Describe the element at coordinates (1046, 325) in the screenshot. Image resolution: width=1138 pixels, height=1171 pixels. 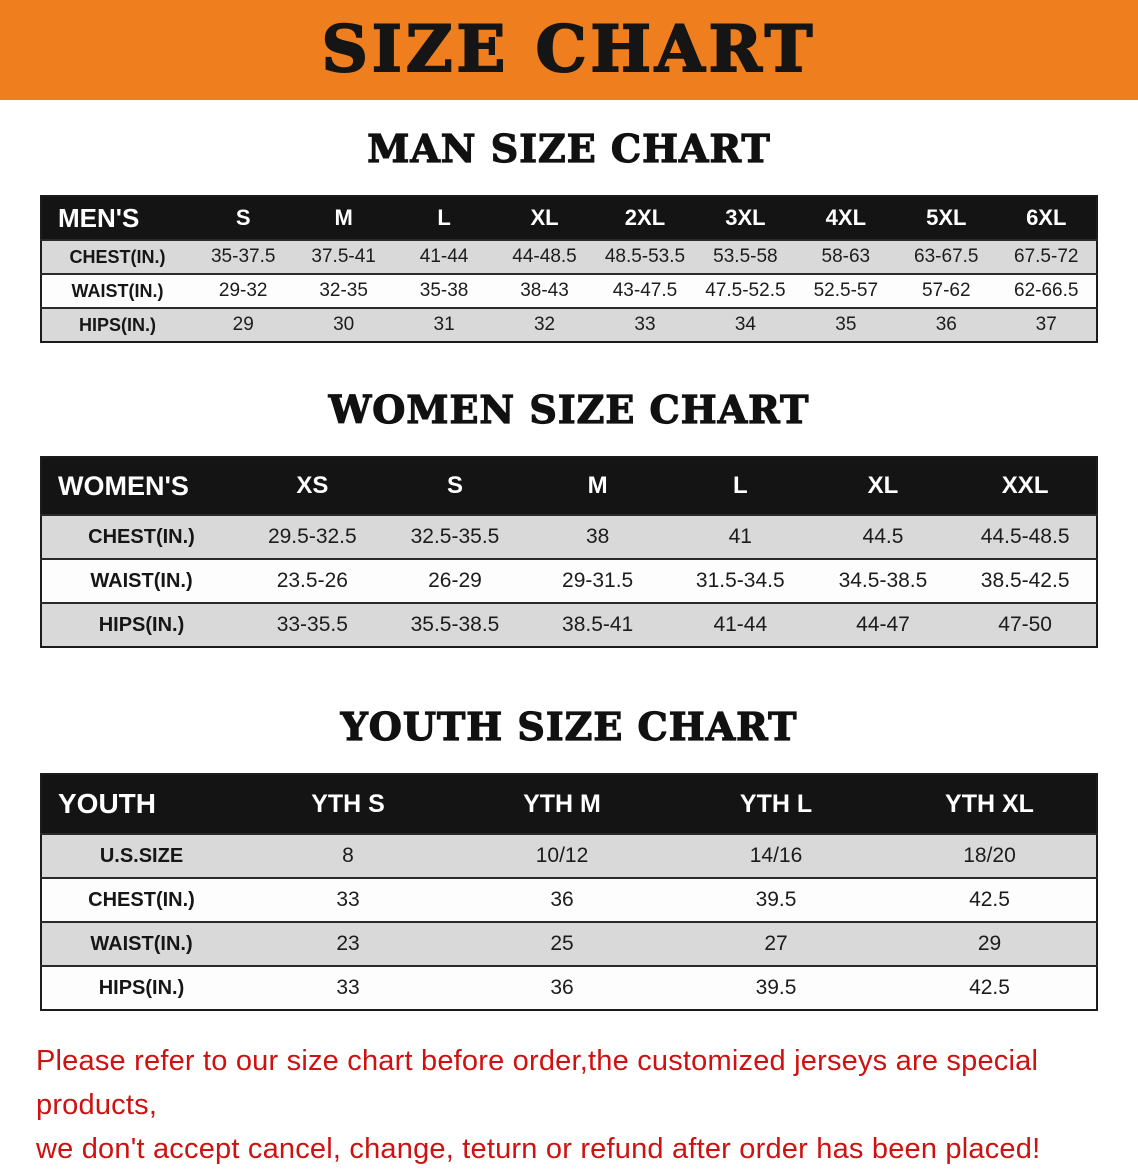
I see `size-value-cell: 37` at that location.